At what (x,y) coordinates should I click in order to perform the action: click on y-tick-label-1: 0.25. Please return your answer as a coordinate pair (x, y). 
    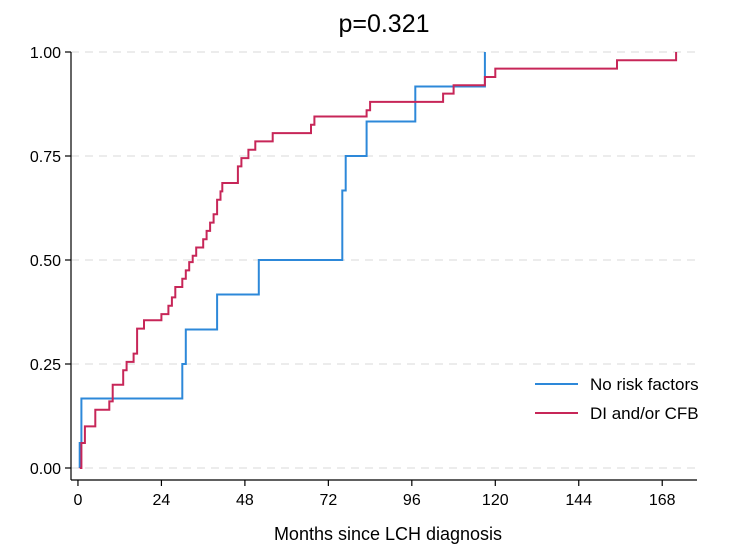
    Looking at the image, I should click on (45, 365).